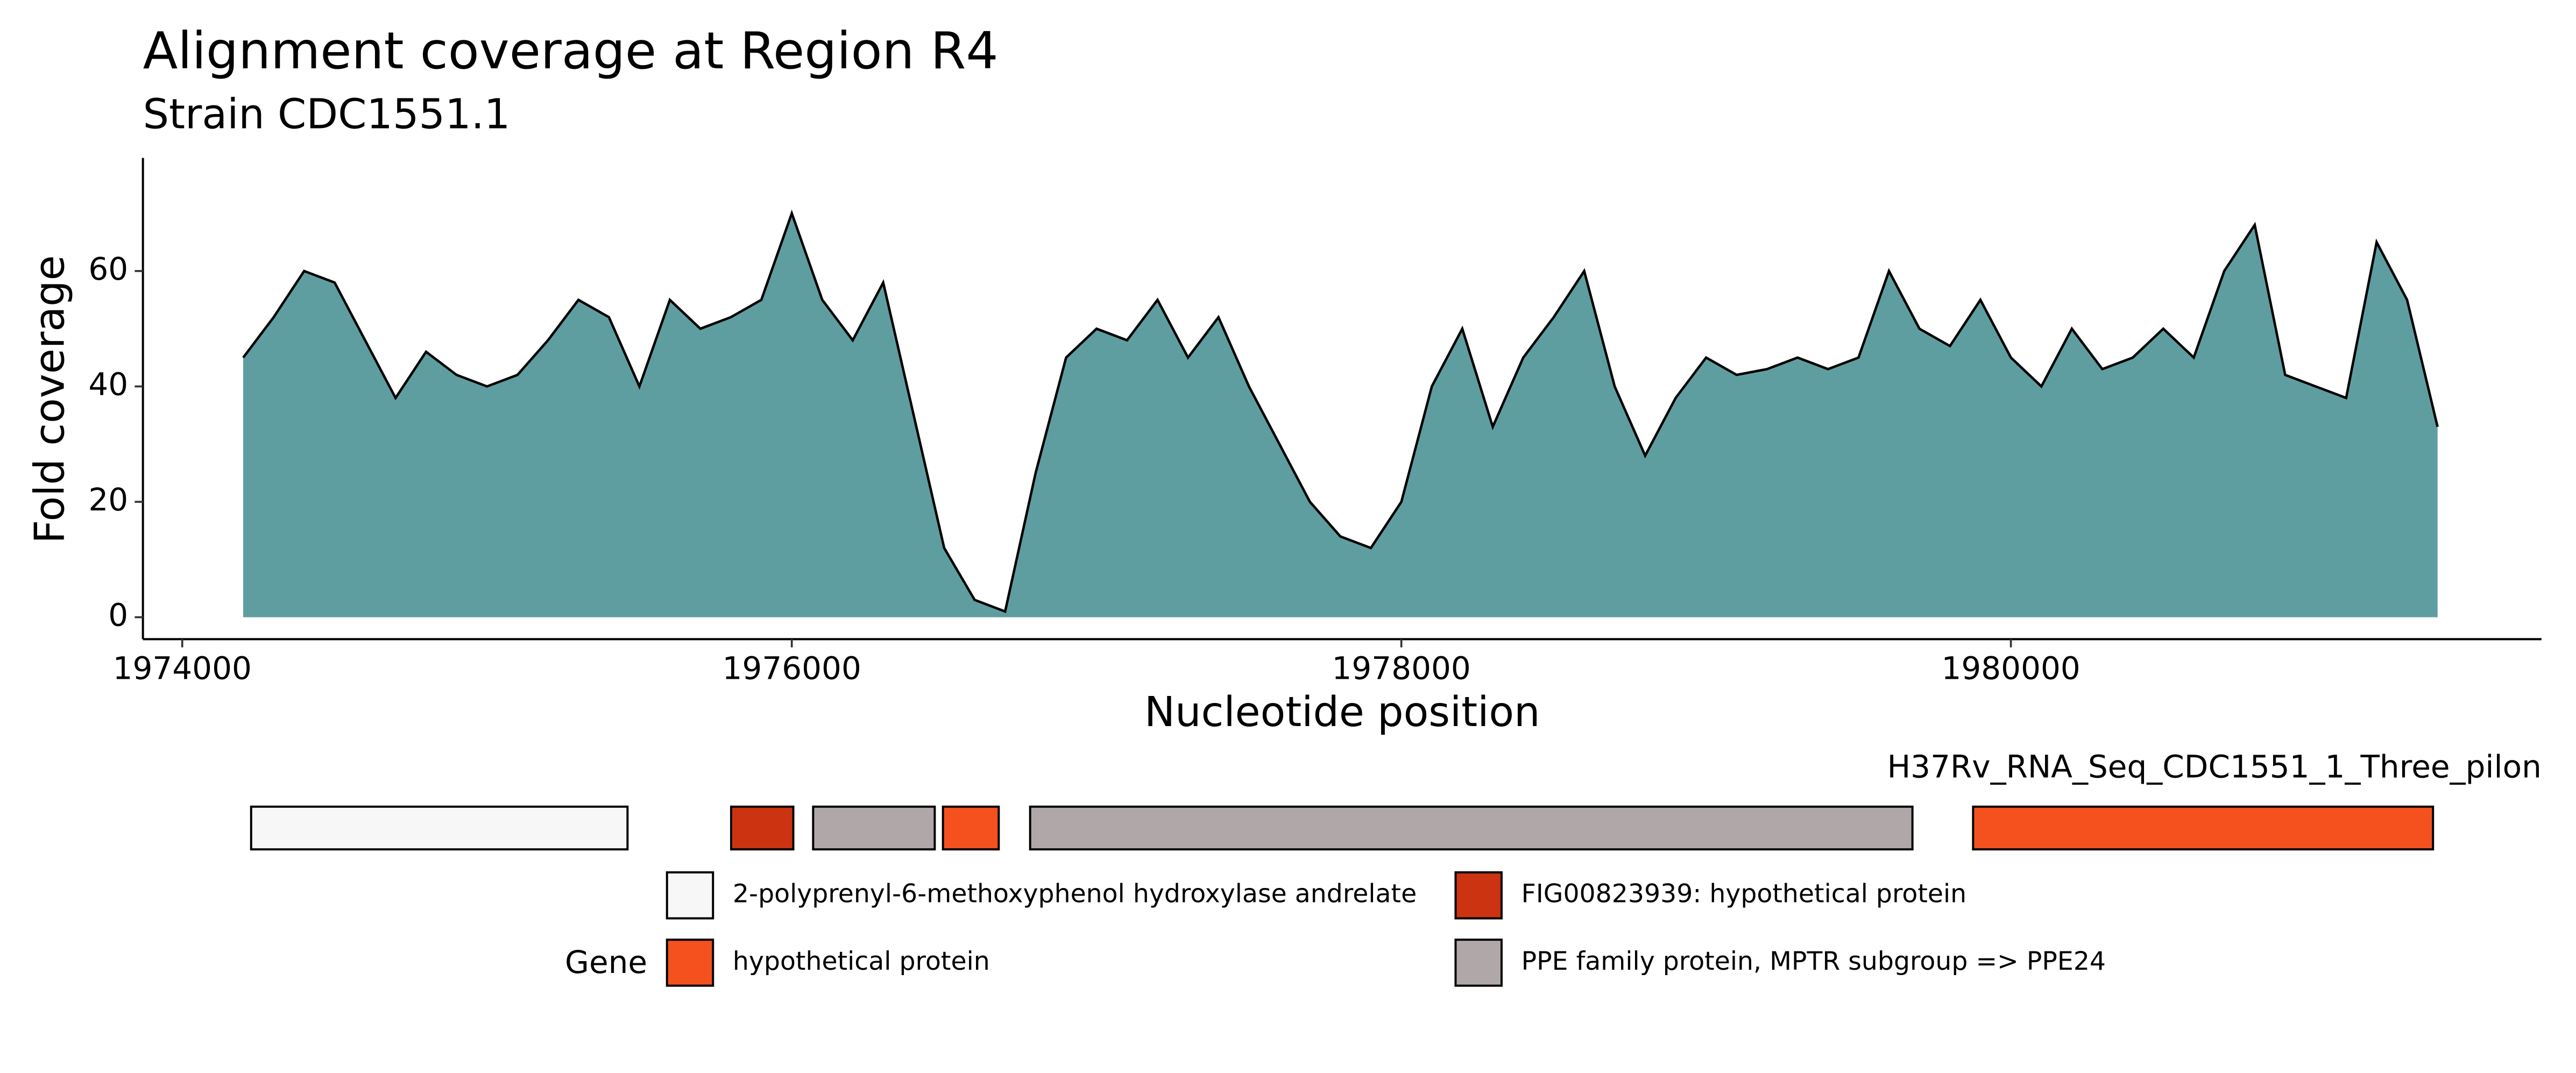  What do you see at coordinates (108, 499) in the screenshot?
I see `y-tick-label: 20` at bounding box center [108, 499].